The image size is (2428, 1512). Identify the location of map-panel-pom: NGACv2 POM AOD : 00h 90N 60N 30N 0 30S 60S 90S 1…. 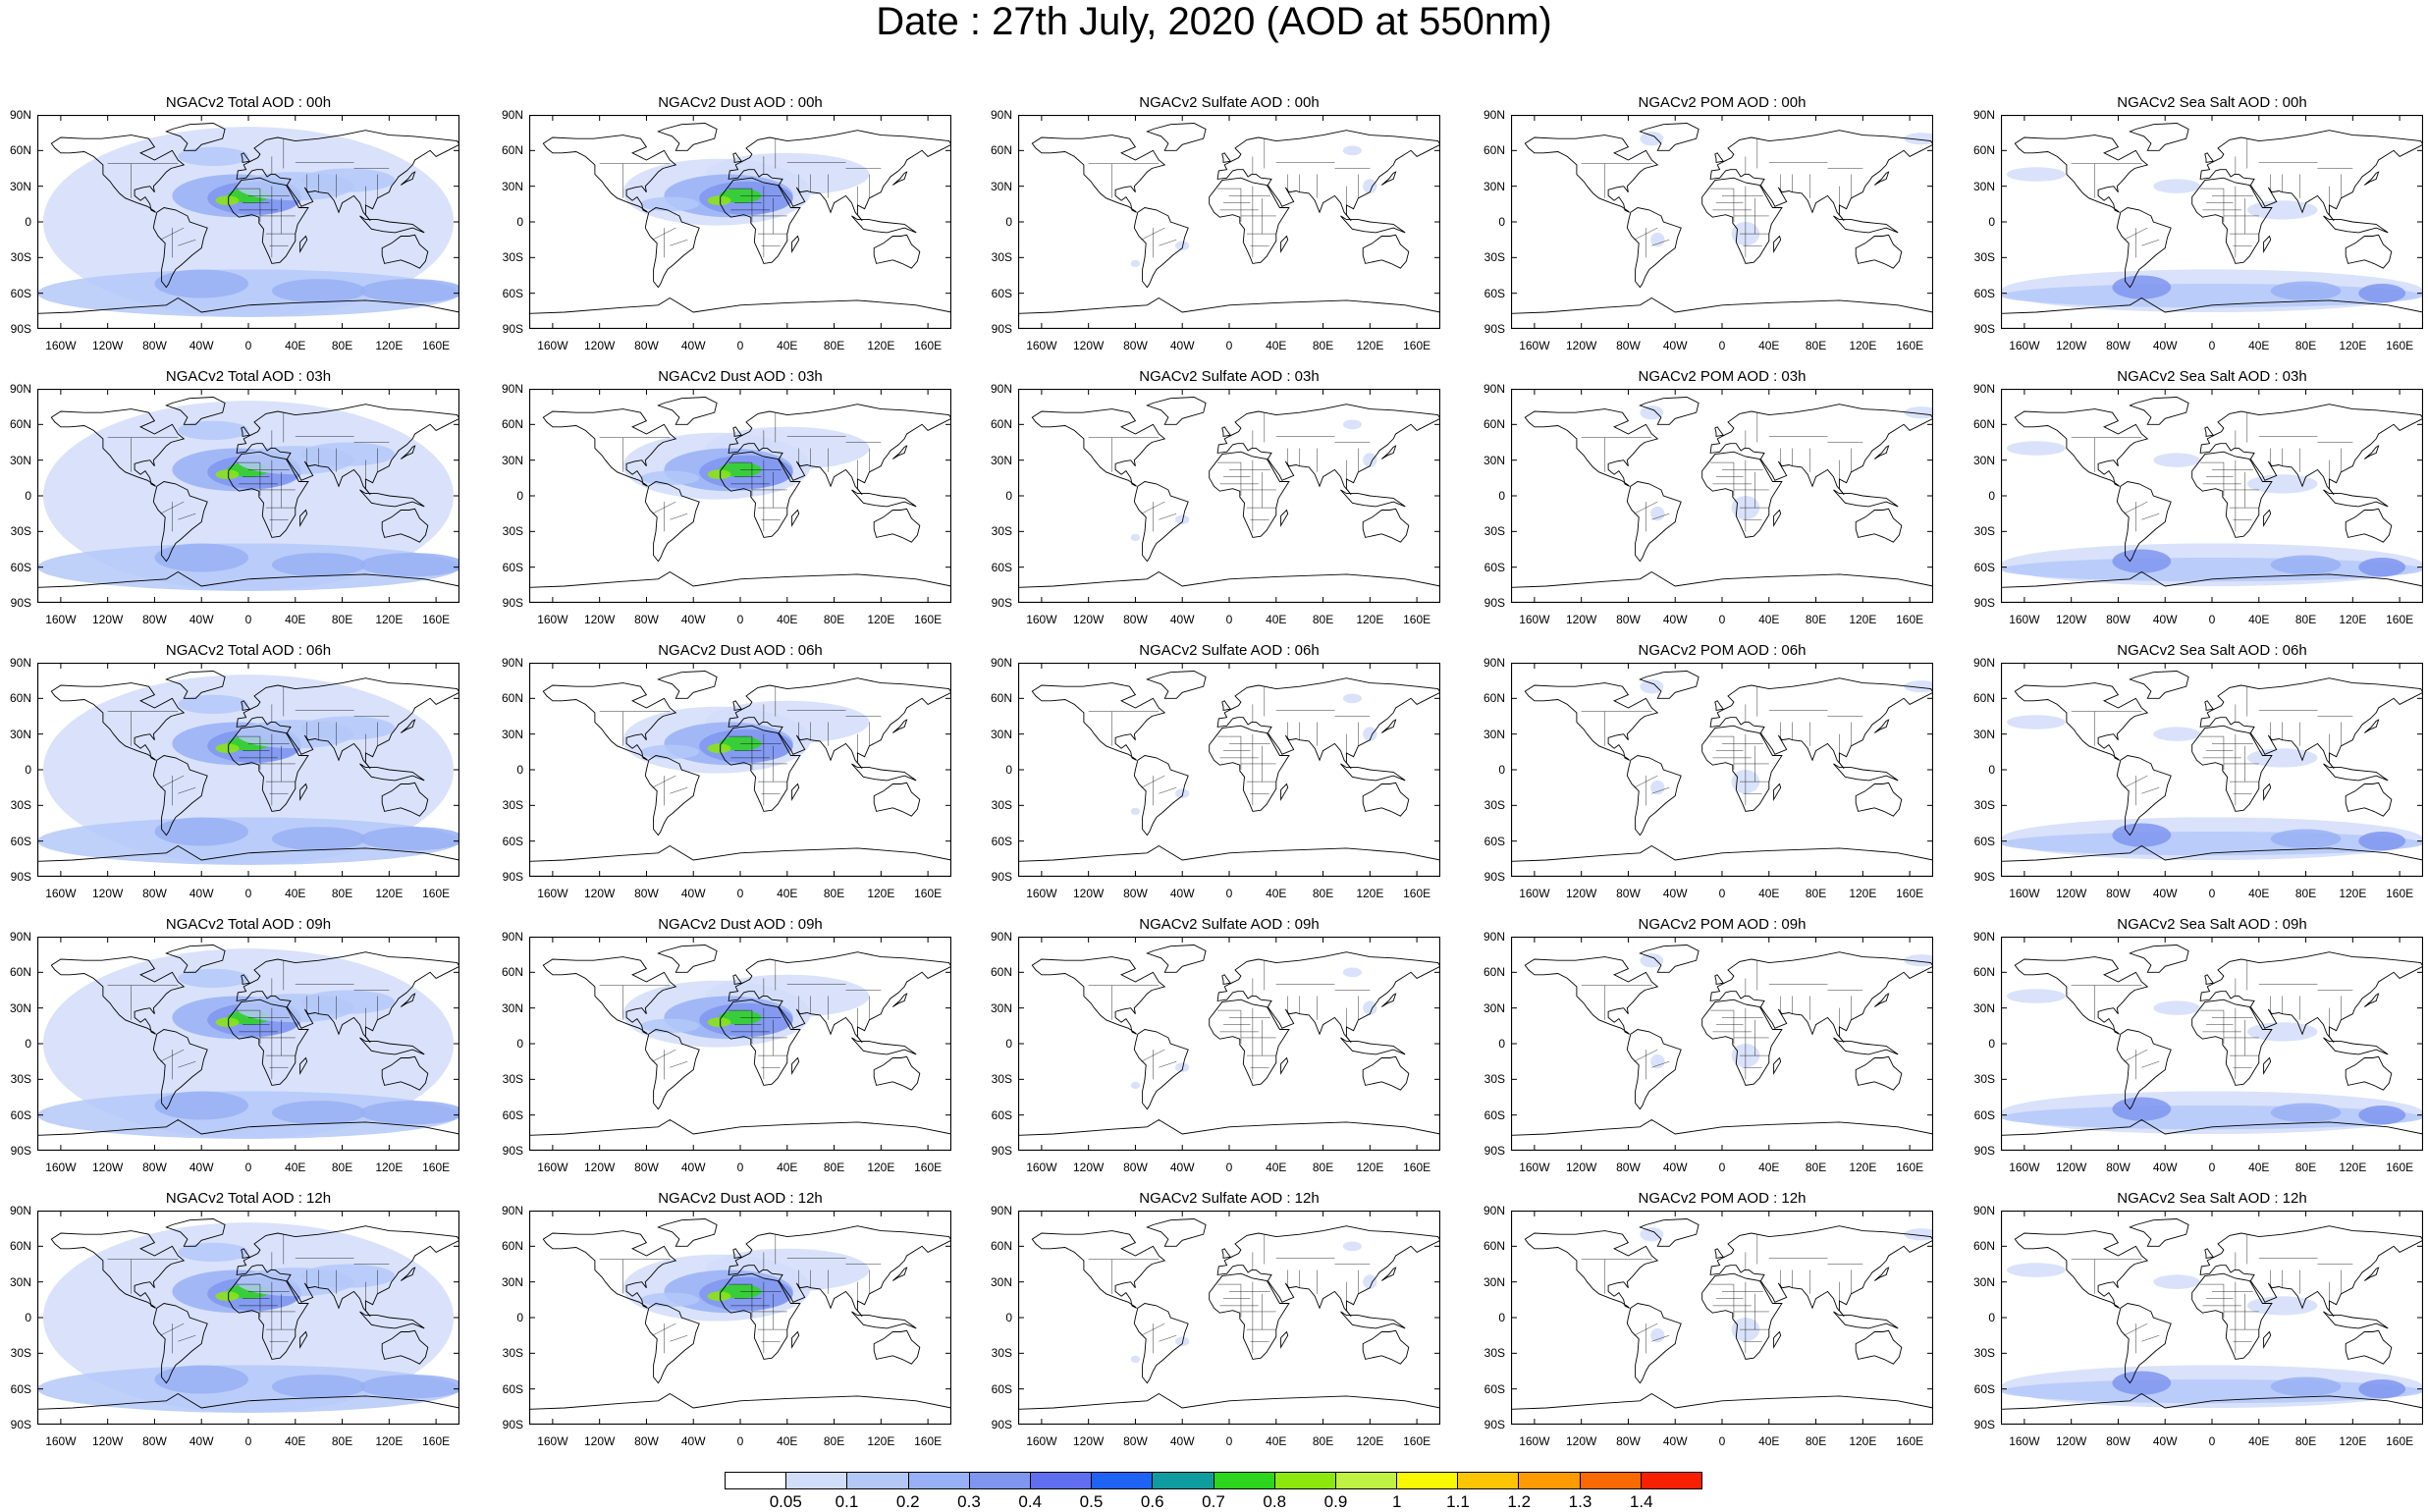
(1708, 223).